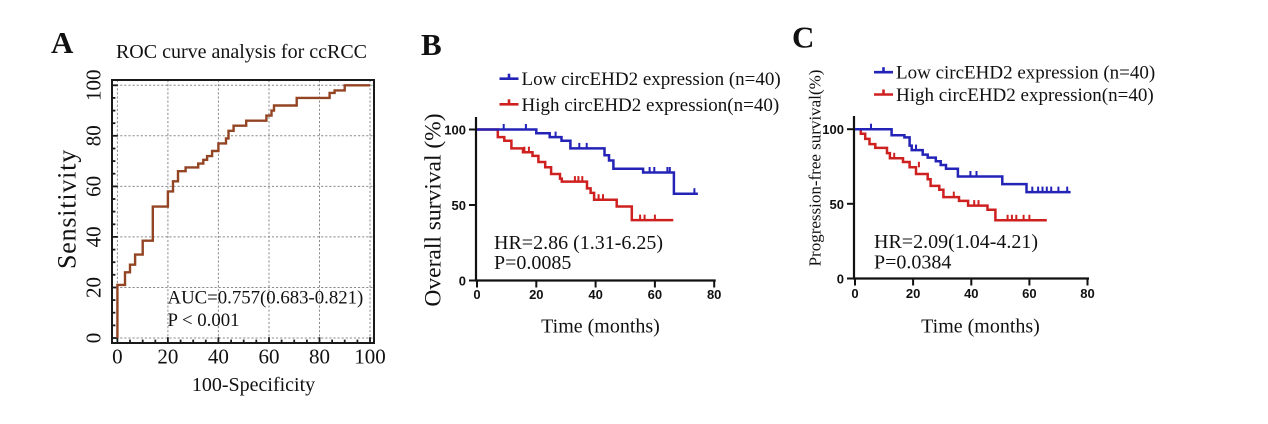 This screenshot has height=424, width=1268. I want to click on svg-text: 100-Specificity, so click(253, 385).